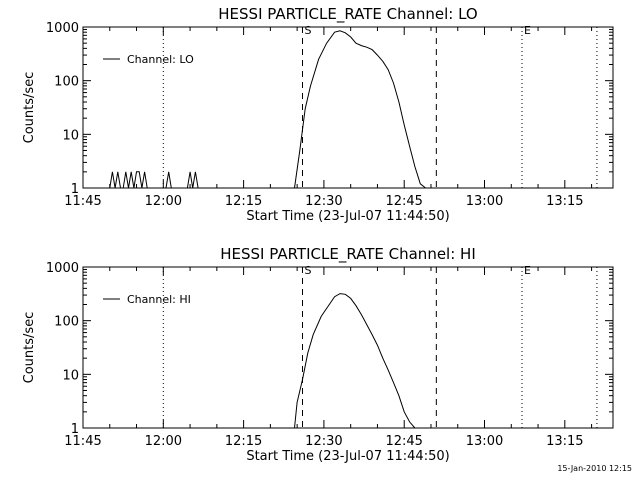  What do you see at coordinates (594, 468) in the screenshot?
I see `footer-timestamp: 15-Jan-2010 12:15` at bounding box center [594, 468].